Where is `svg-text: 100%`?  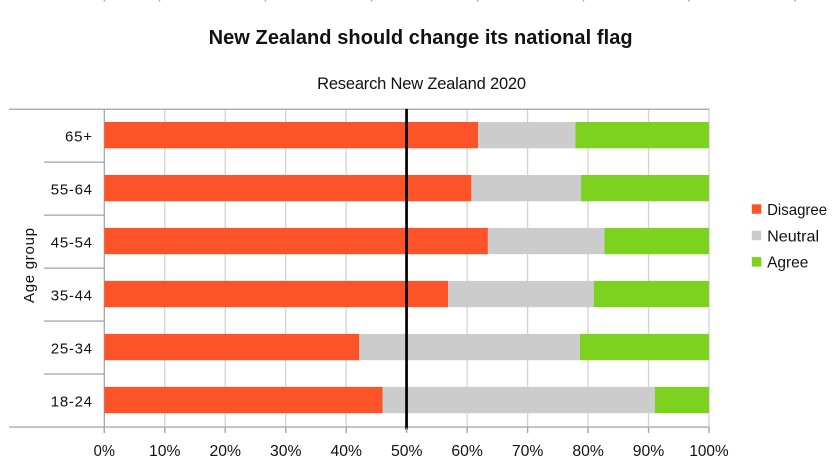 svg-text: 100% is located at coordinates (708, 451).